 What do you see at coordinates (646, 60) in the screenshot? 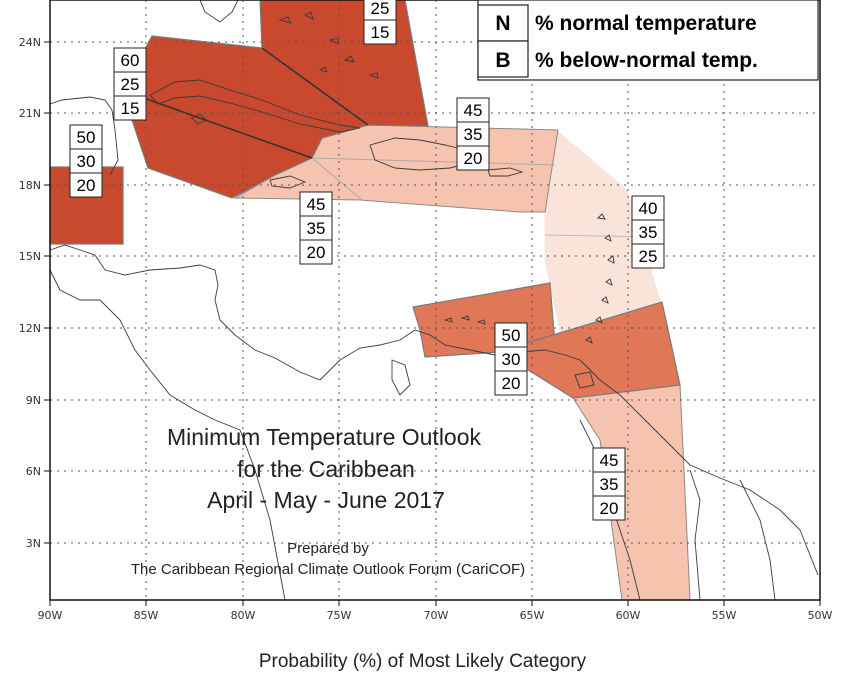
I see `legend-text: % below-normal temp.` at bounding box center [646, 60].